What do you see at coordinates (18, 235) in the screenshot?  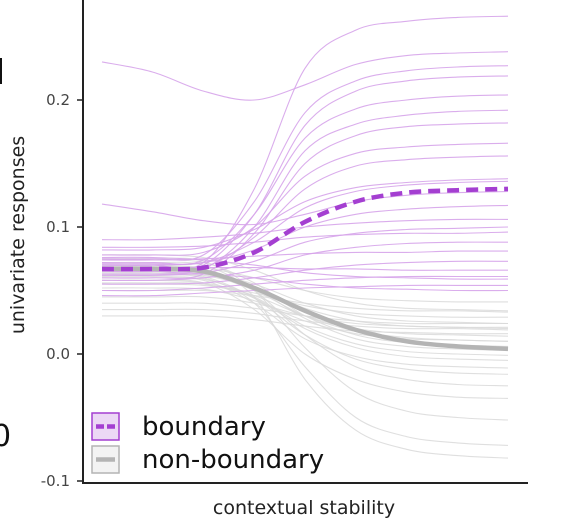 I see `y-axis-title: univariate responses` at bounding box center [18, 235].